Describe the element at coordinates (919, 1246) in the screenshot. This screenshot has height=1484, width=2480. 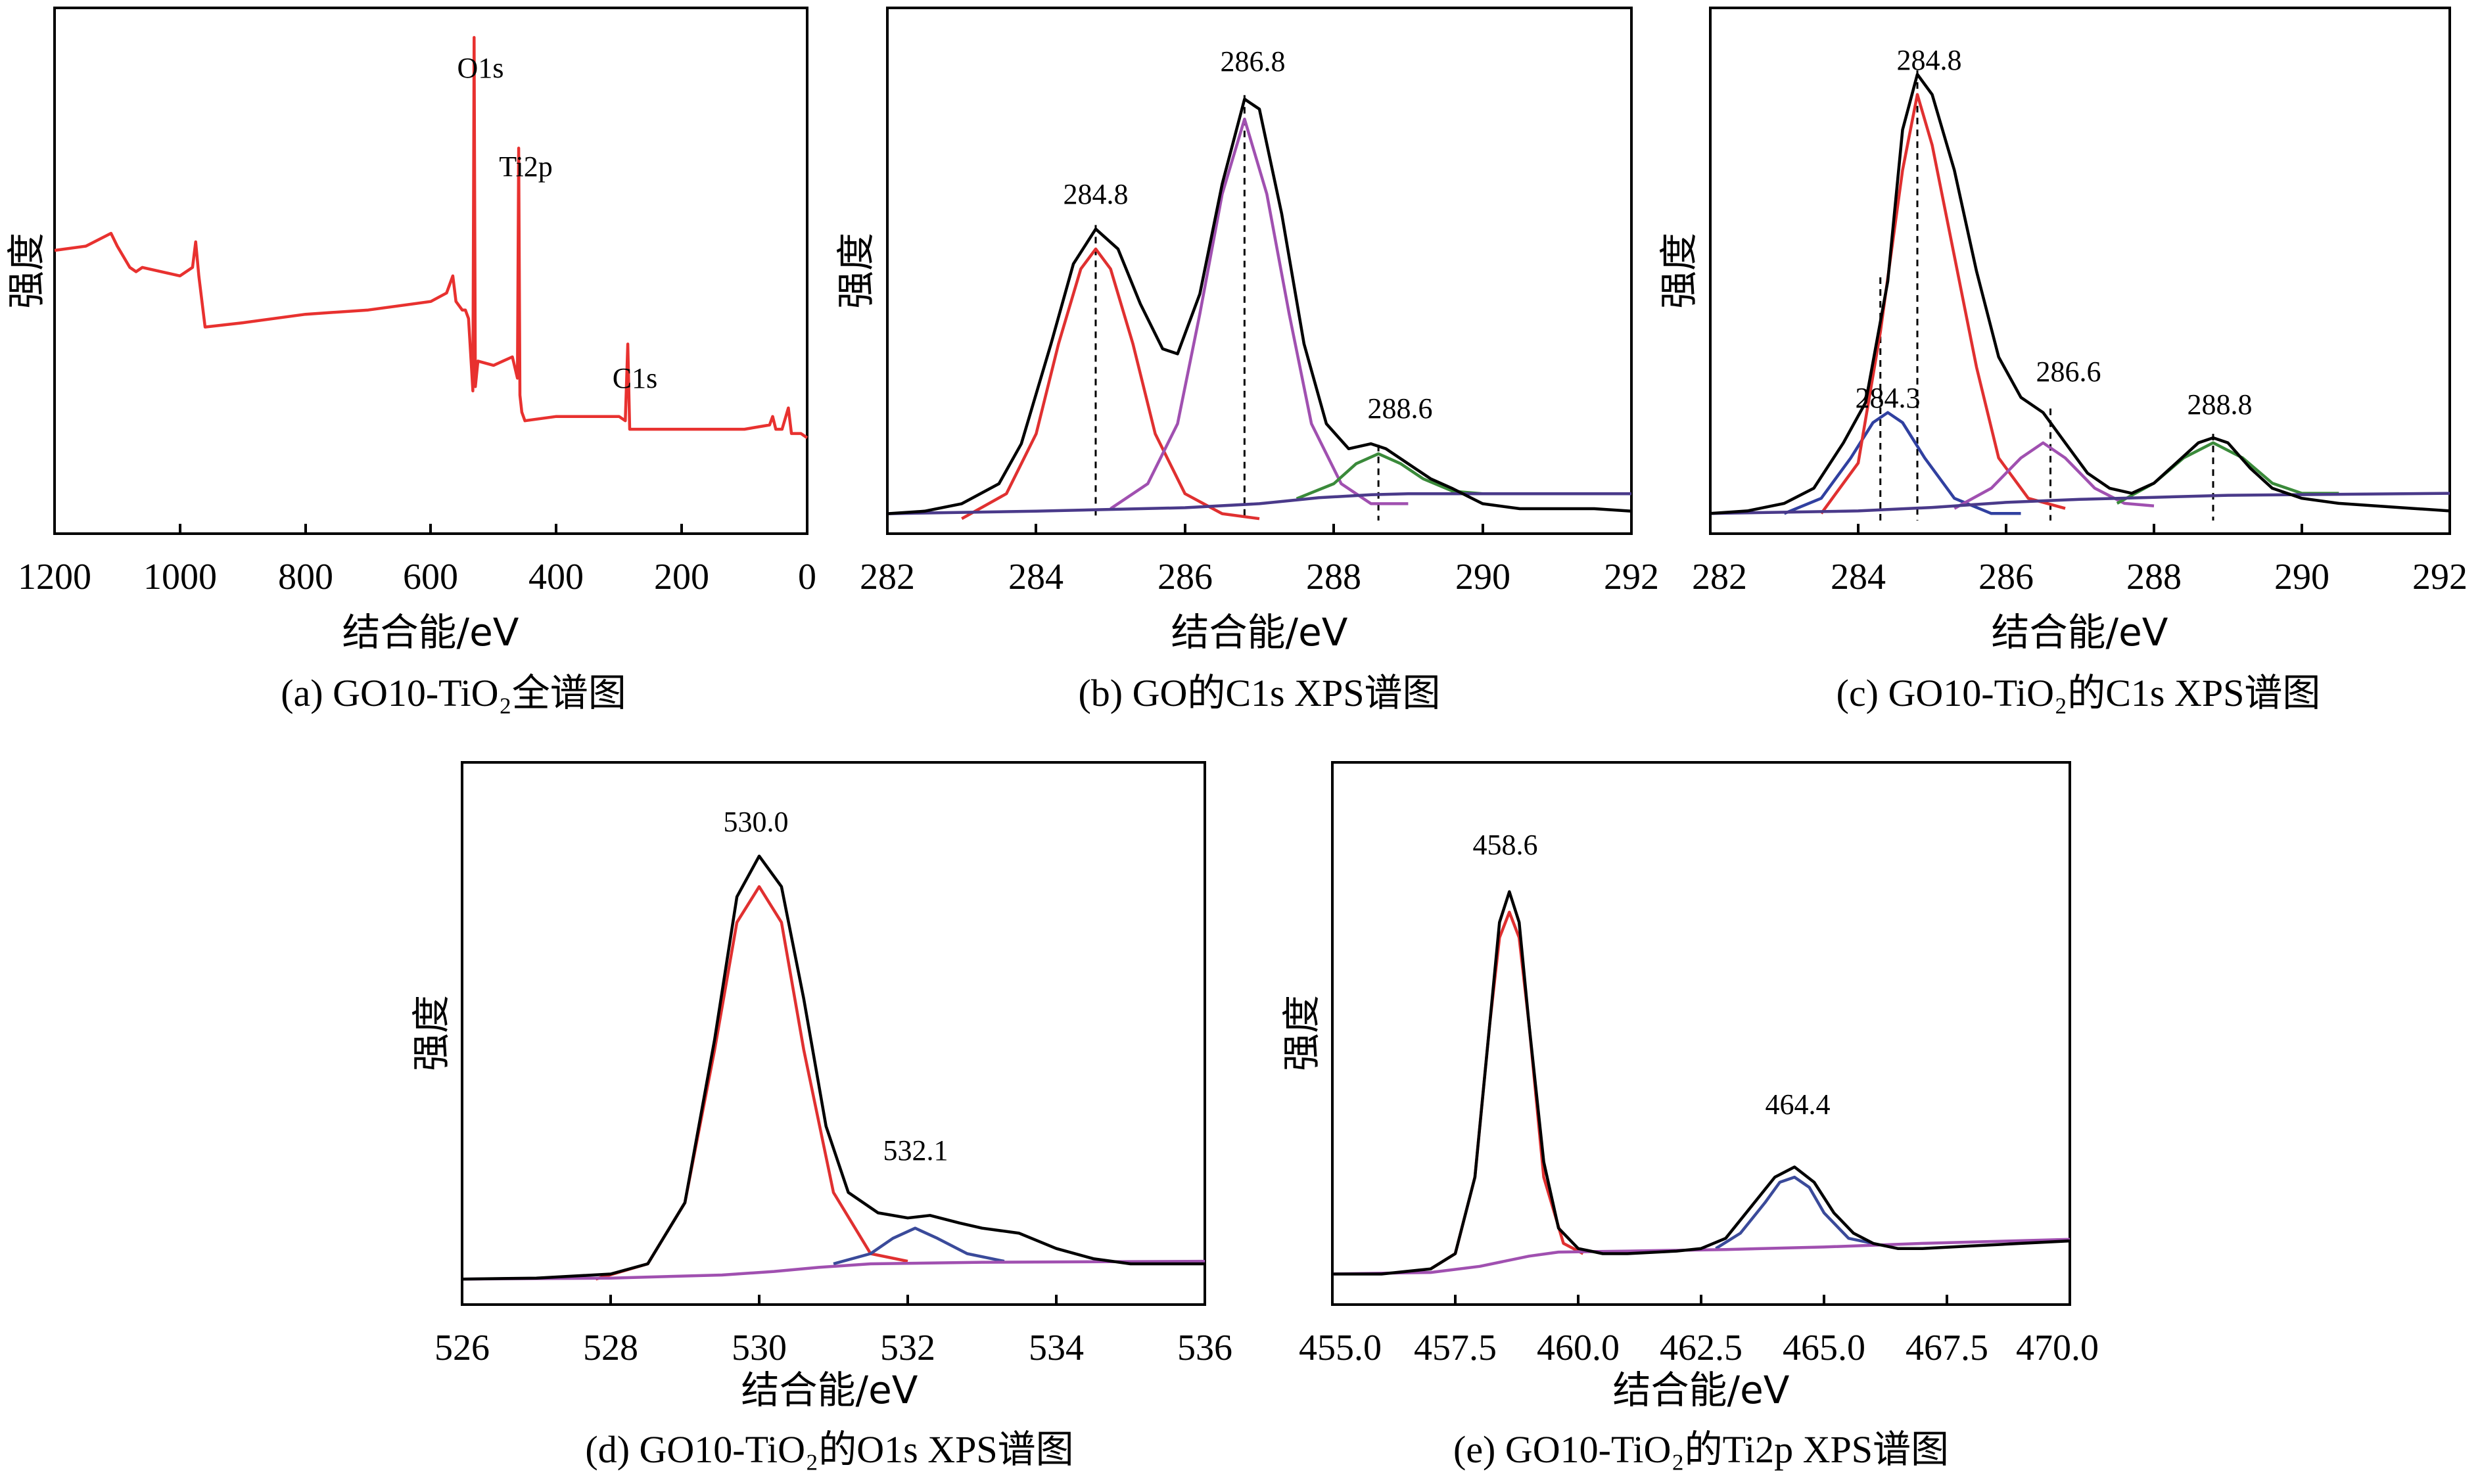
I see `series-line-o-c` at that location.